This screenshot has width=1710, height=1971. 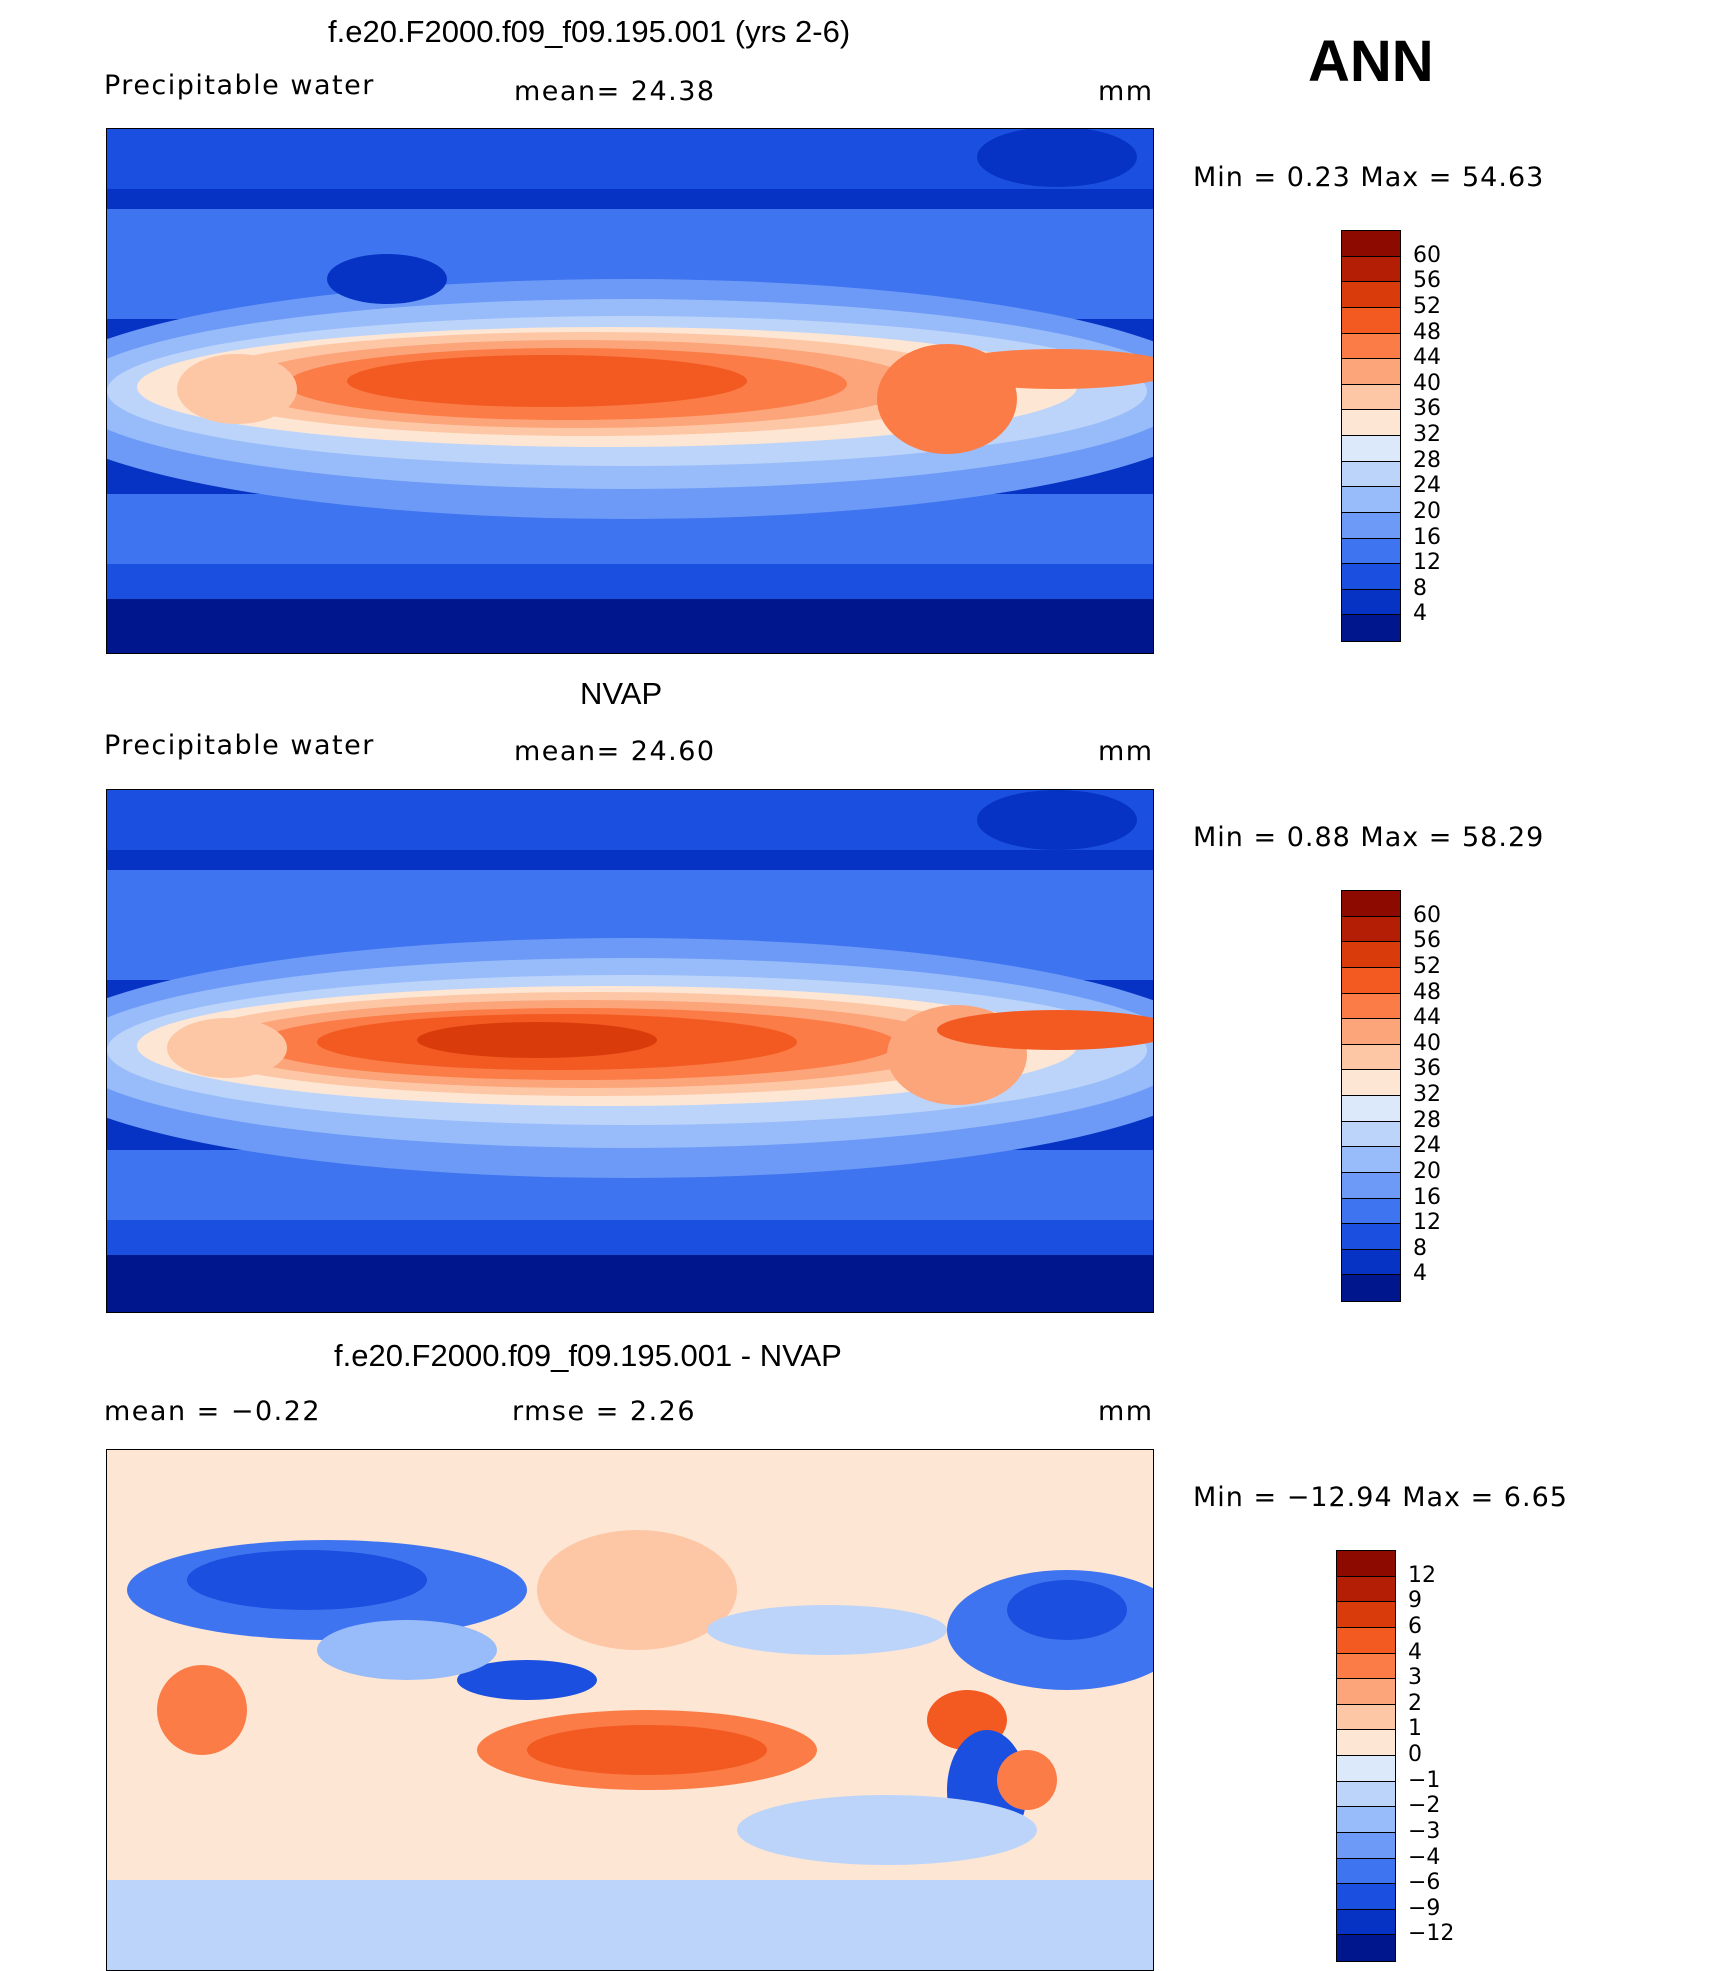 I want to click on colorbar-tick-label: 12, so click(x=1427, y=1223).